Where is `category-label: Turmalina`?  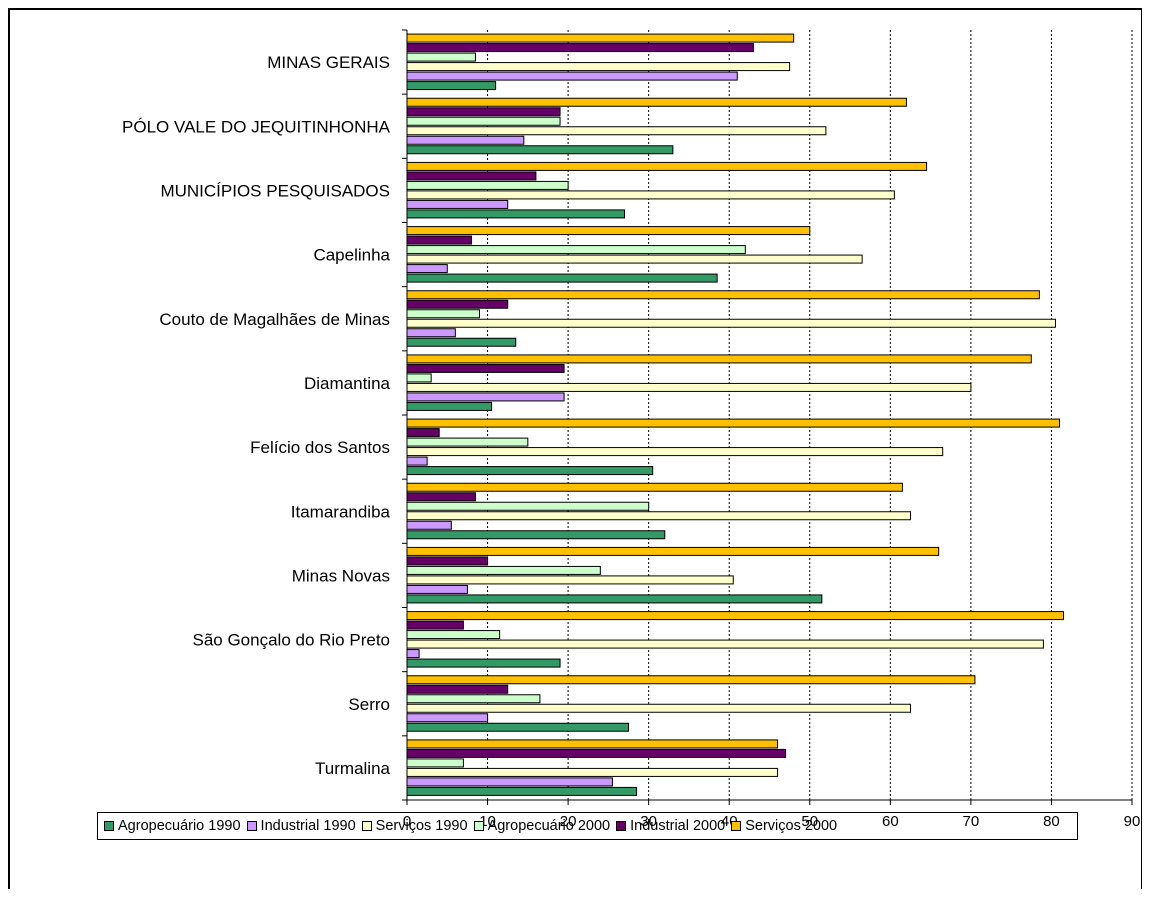 category-label: Turmalina is located at coordinates (352, 768).